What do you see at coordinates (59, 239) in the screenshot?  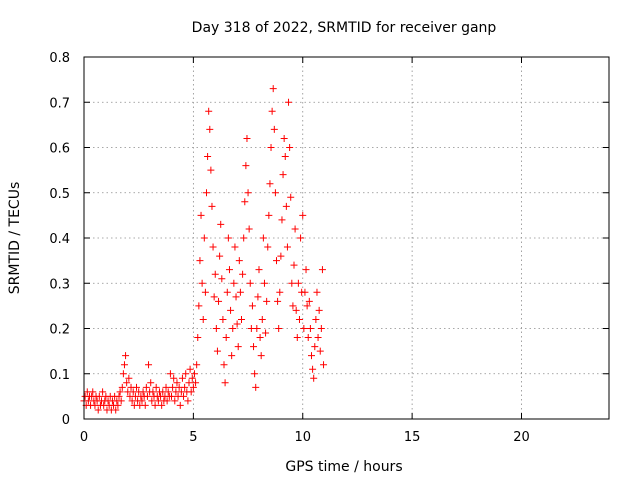 I see `y-tick-label: 0.4` at bounding box center [59, 239].